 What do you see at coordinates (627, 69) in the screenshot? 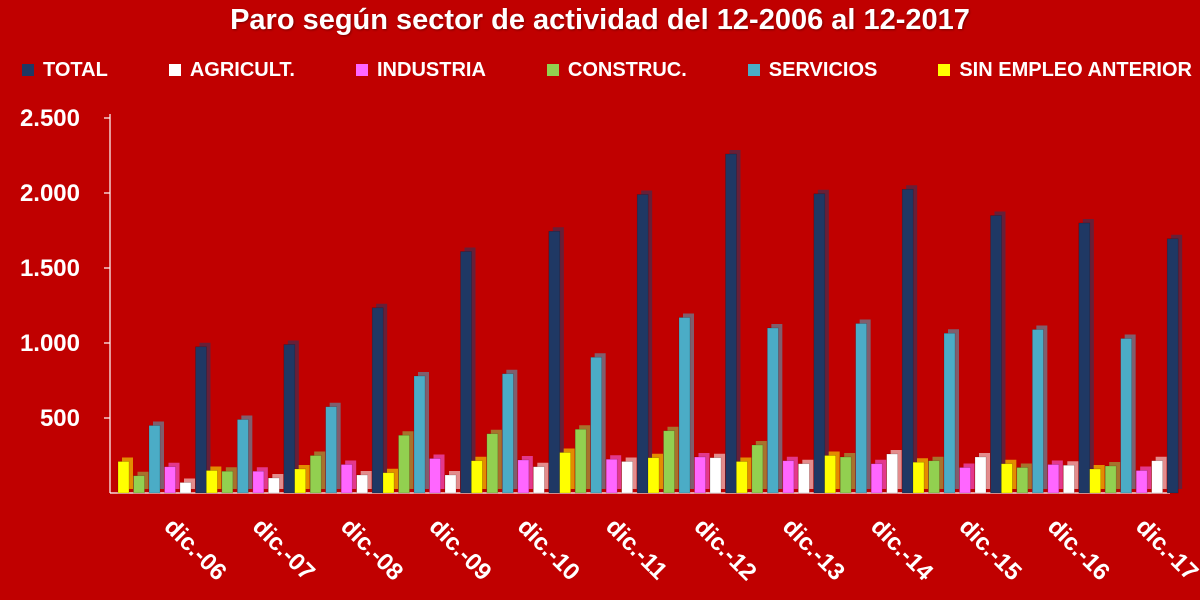
I see `legend-label: CONSTRUC.` at bounding box center [627, 69].